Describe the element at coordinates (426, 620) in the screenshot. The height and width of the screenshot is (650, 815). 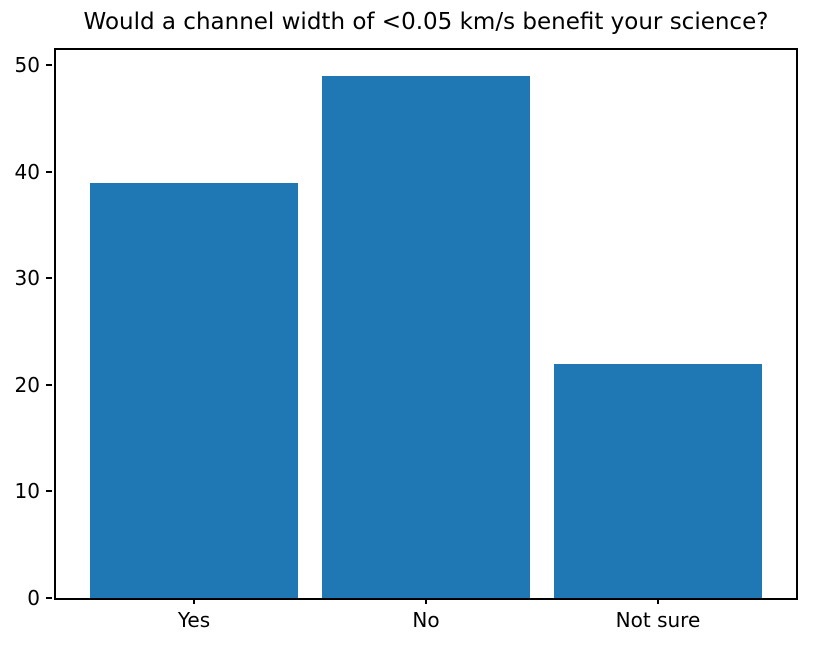
I see `x-tick-label-no: No` at that location.